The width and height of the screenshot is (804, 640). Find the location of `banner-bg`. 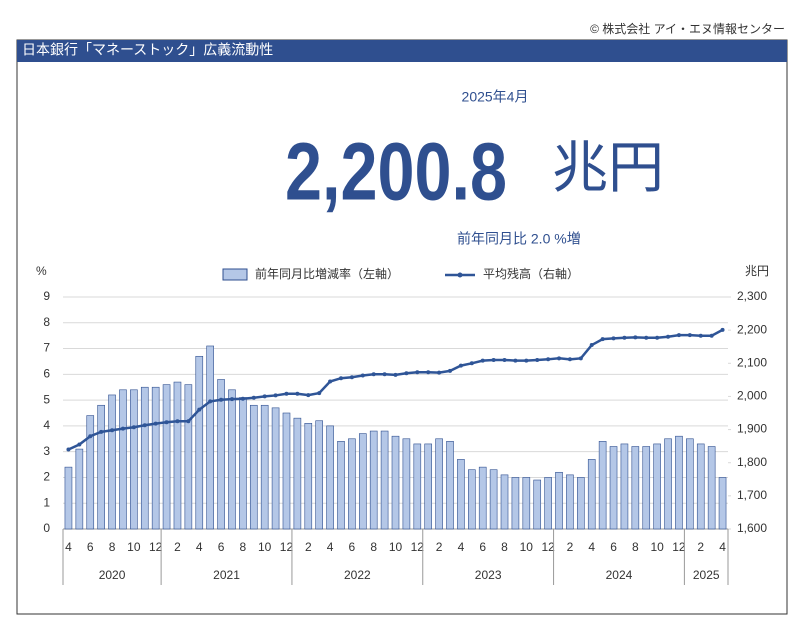

banner-bg is located at coordinates (402, 51).